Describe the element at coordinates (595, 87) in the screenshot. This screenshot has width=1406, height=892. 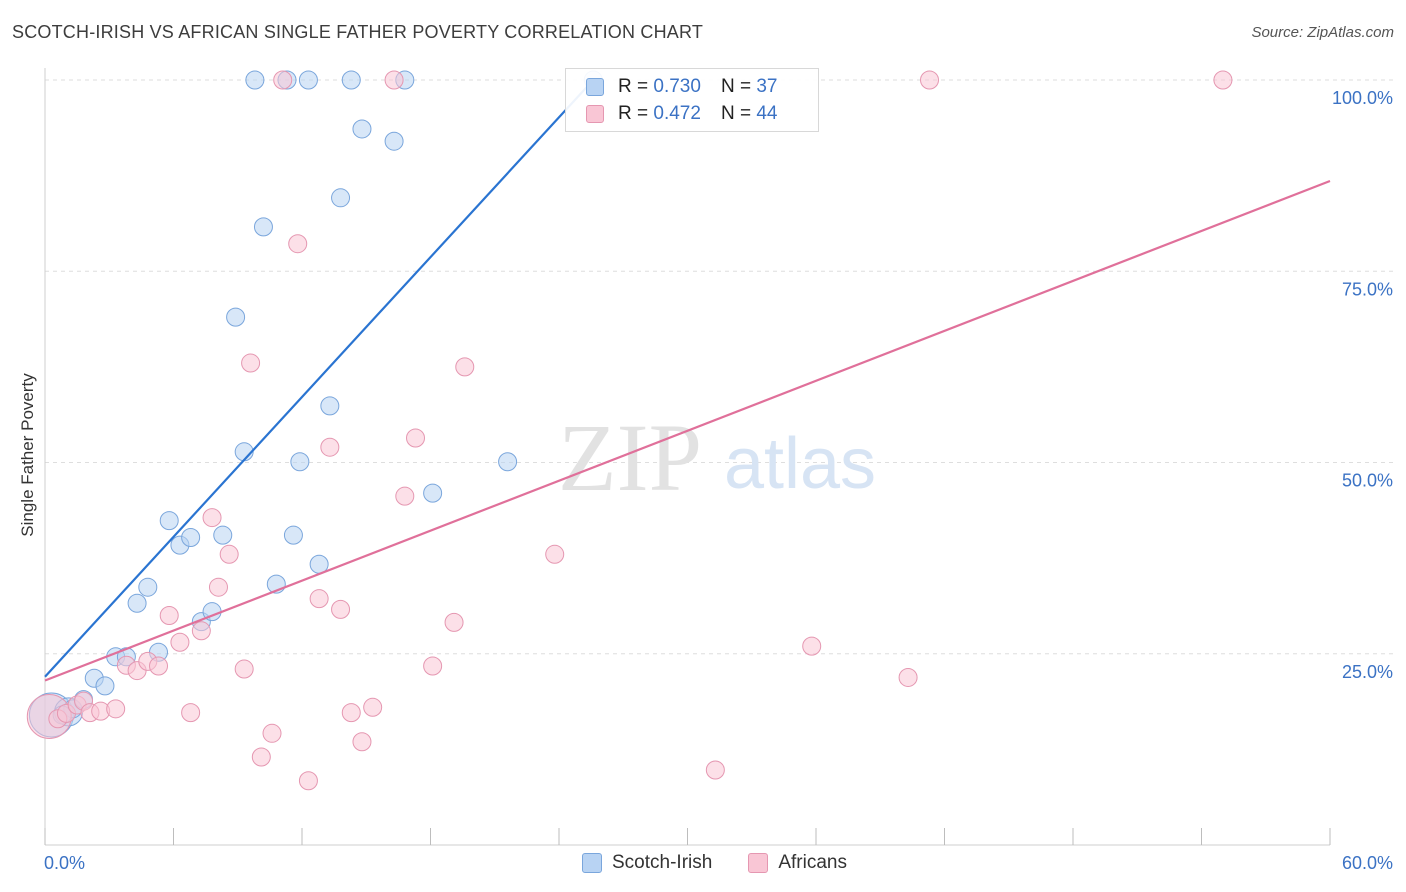
I see `scotch-irish-swatch-icon` at that location.